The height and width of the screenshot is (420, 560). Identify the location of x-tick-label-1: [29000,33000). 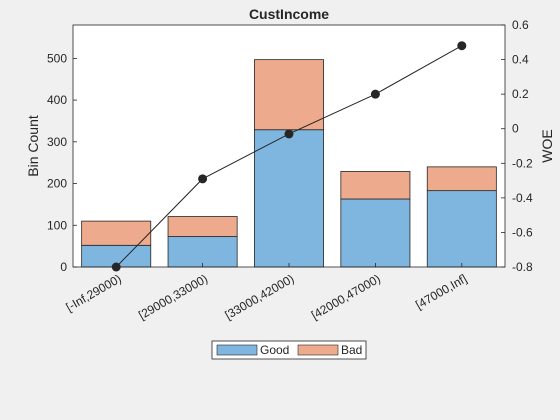
(173, 296).